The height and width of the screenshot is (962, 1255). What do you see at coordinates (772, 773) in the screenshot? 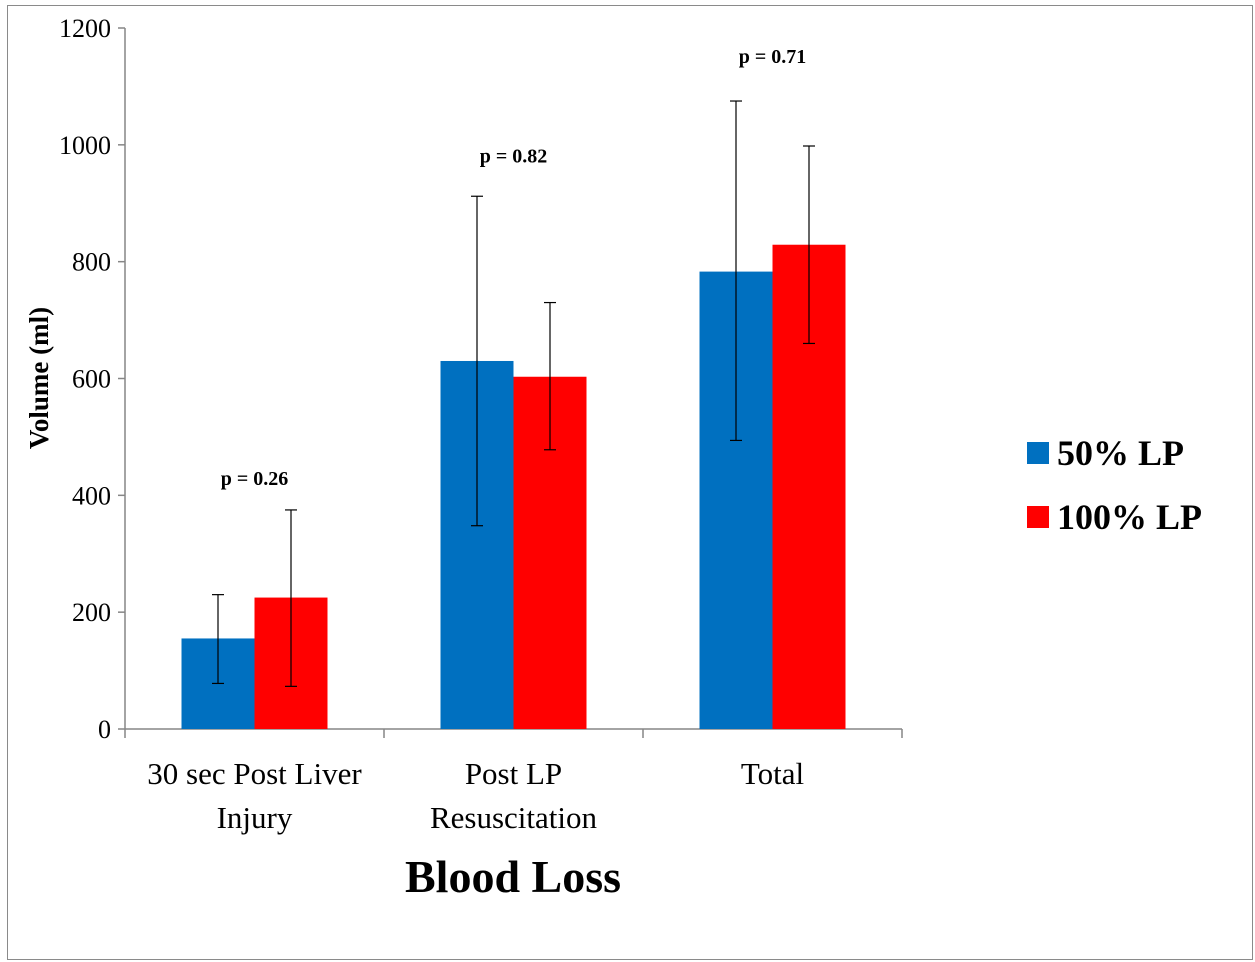
I see `x-category-label: Total` at bounding box center [772, 773].